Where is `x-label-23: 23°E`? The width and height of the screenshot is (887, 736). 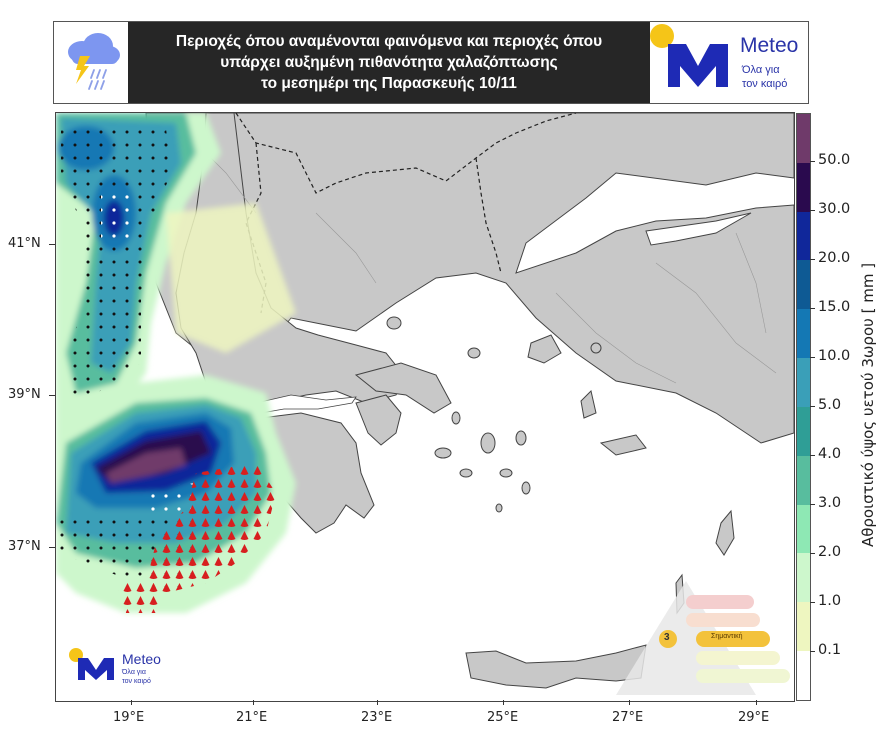
x-label-23: 23°E is located at coordinates (377, 717).